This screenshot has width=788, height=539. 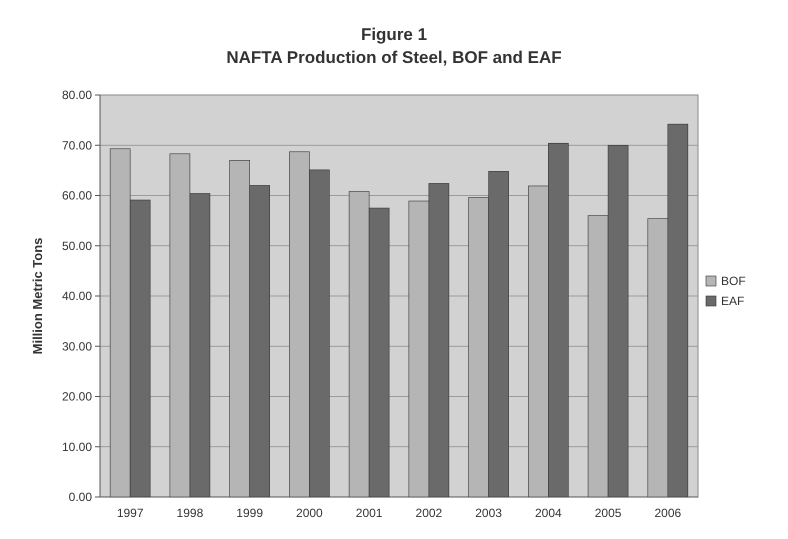 I want to click on x-tick-label: 2000, so click(x=310, y=513).